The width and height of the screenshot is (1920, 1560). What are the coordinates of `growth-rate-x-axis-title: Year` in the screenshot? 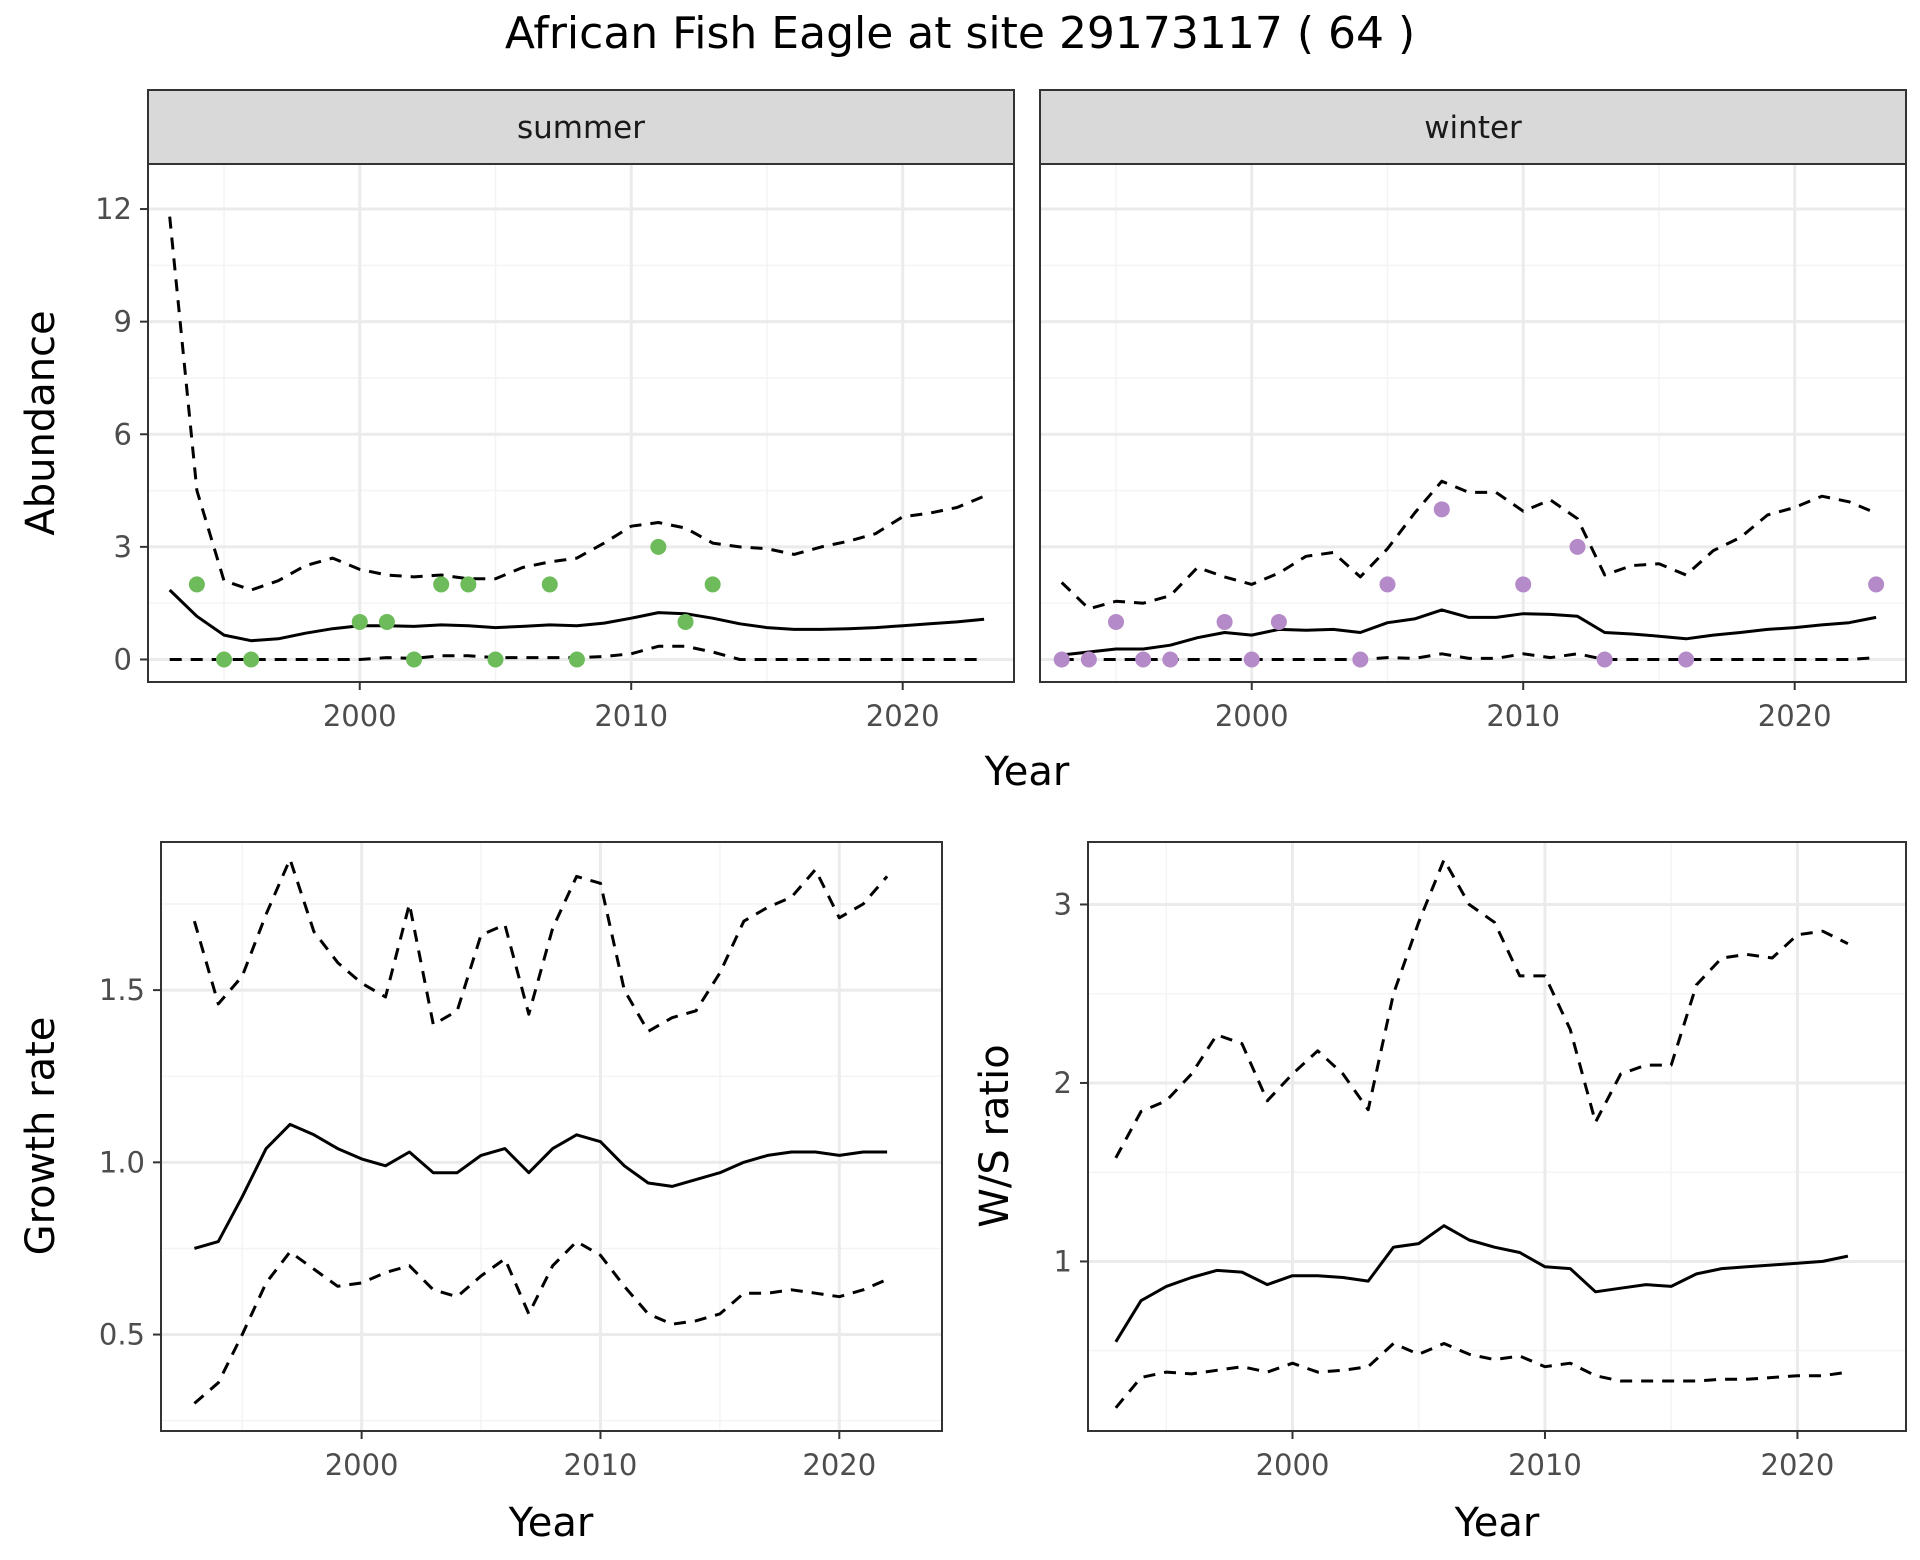 It's located at (551, 1523).